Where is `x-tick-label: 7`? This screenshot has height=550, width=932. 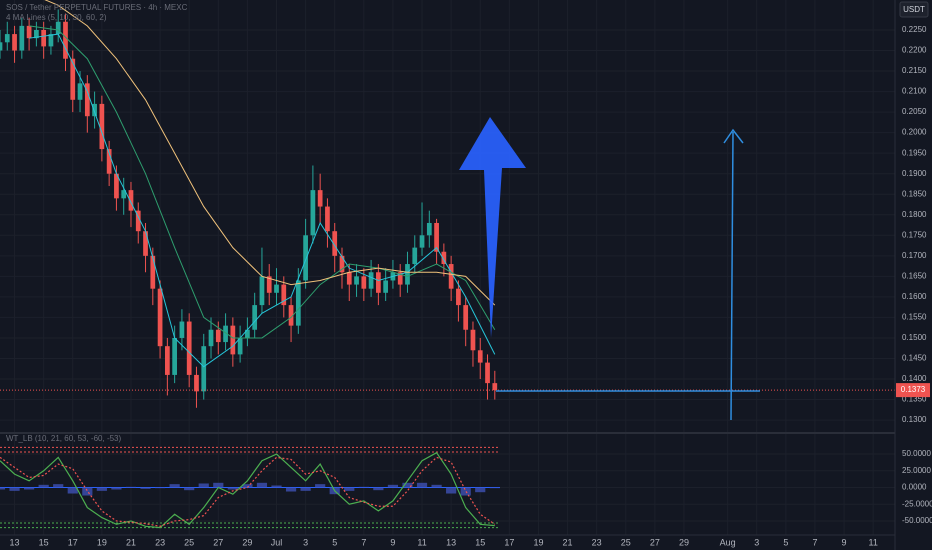 x-tick-label: 7 is located at coordinates (814, 542).